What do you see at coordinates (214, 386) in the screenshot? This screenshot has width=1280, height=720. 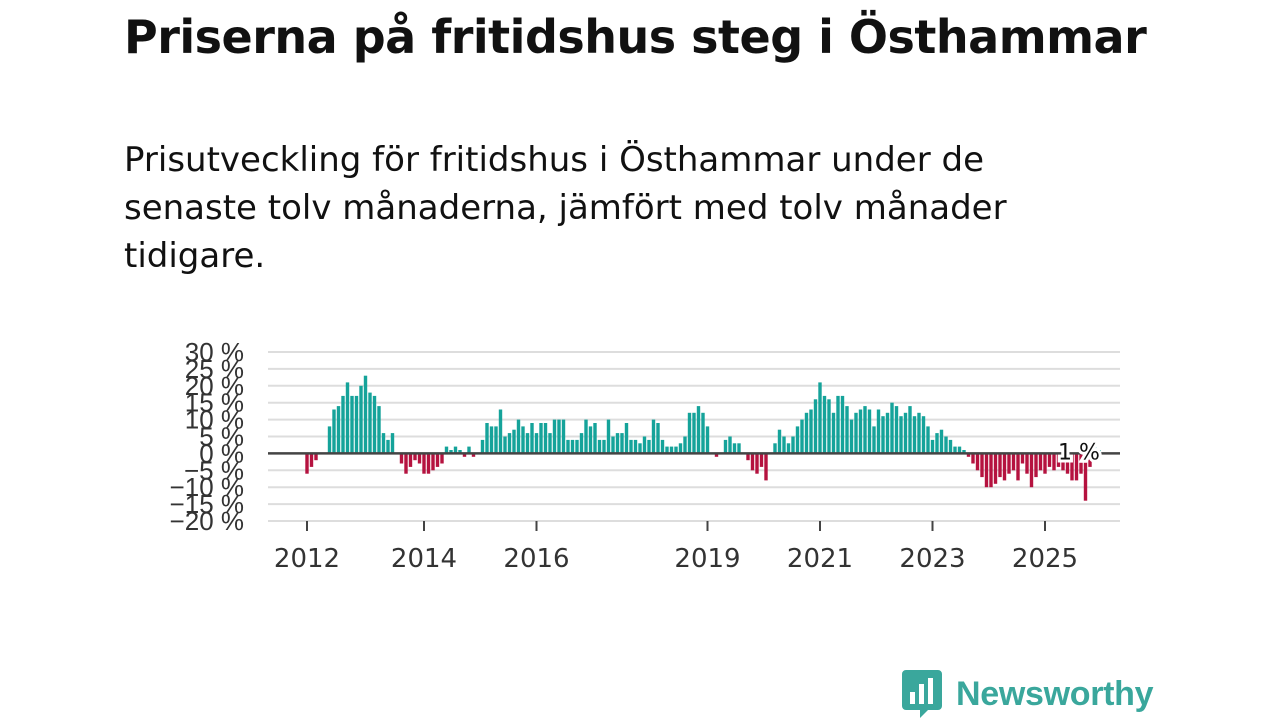 I see `y-tick-label: 20 %` at bounding box center [214, 386].